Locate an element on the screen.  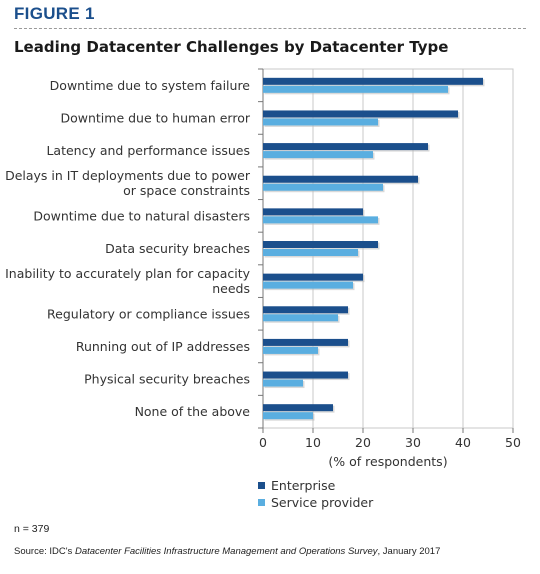
category-label-8: Running out of IP addresses is located at coordinates (163, 346).